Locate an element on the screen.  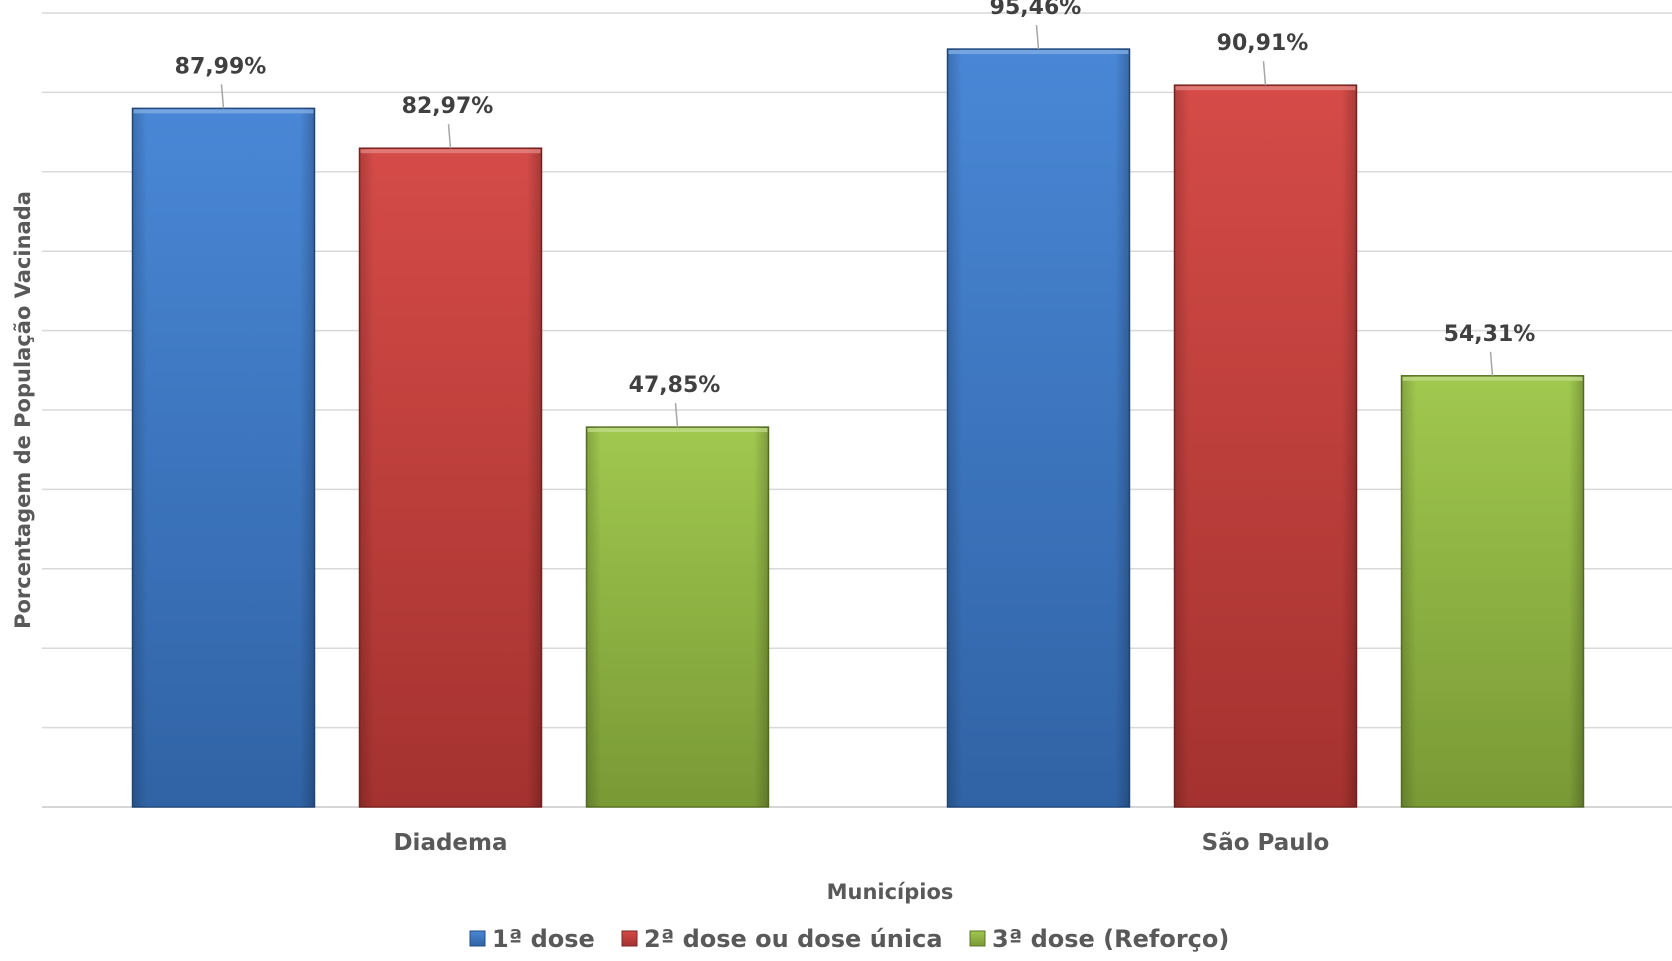
x-axis-title: Municípios is located at coordinates (890, 892).